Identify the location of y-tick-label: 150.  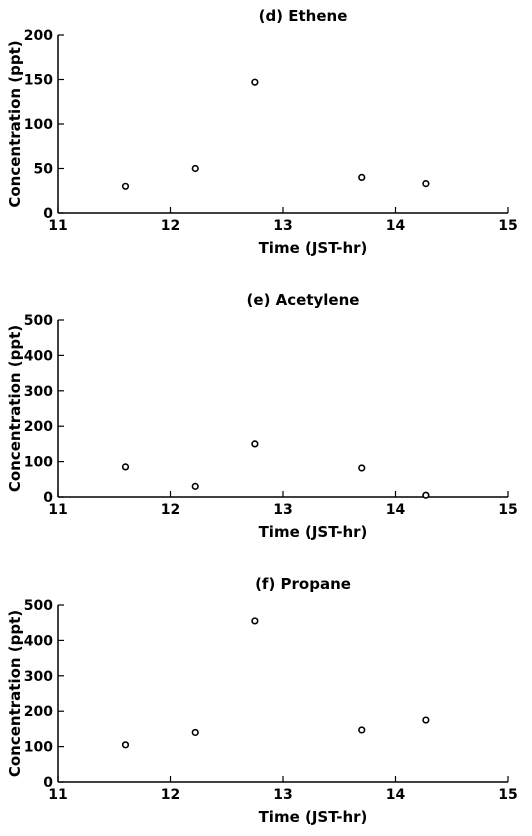
(38, 81).